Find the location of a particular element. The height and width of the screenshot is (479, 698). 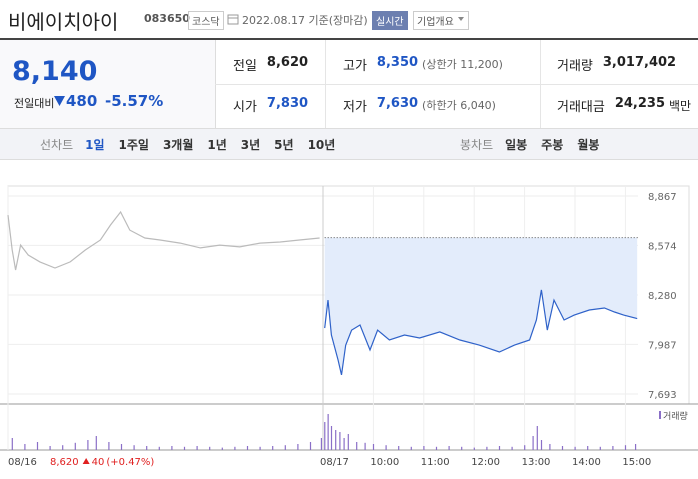

x-tick-label: 12:00 is located at coordinates (485, 462).